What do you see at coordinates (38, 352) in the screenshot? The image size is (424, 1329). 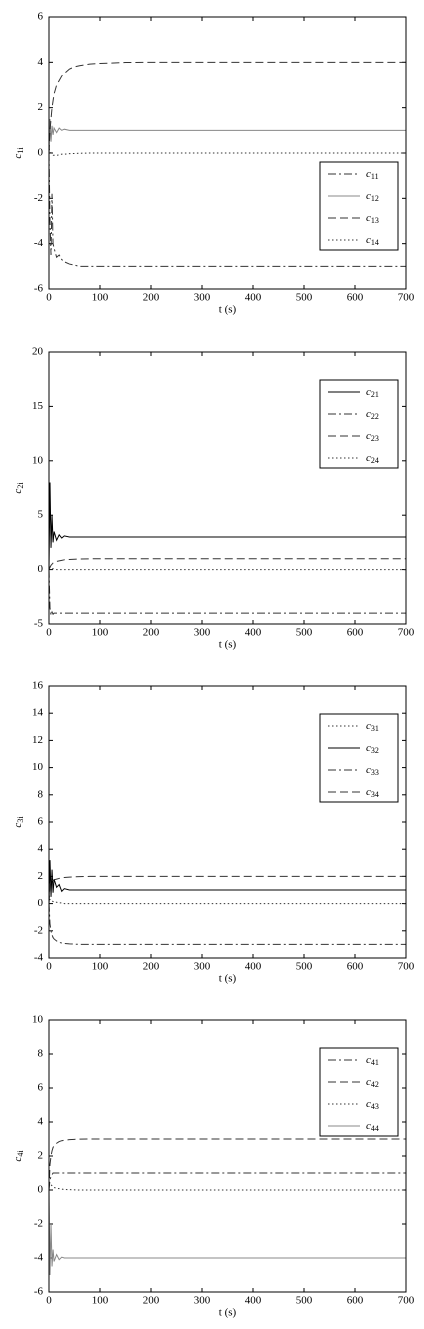 I see `y-tick-label: 20` at bounding box center [38, 352].